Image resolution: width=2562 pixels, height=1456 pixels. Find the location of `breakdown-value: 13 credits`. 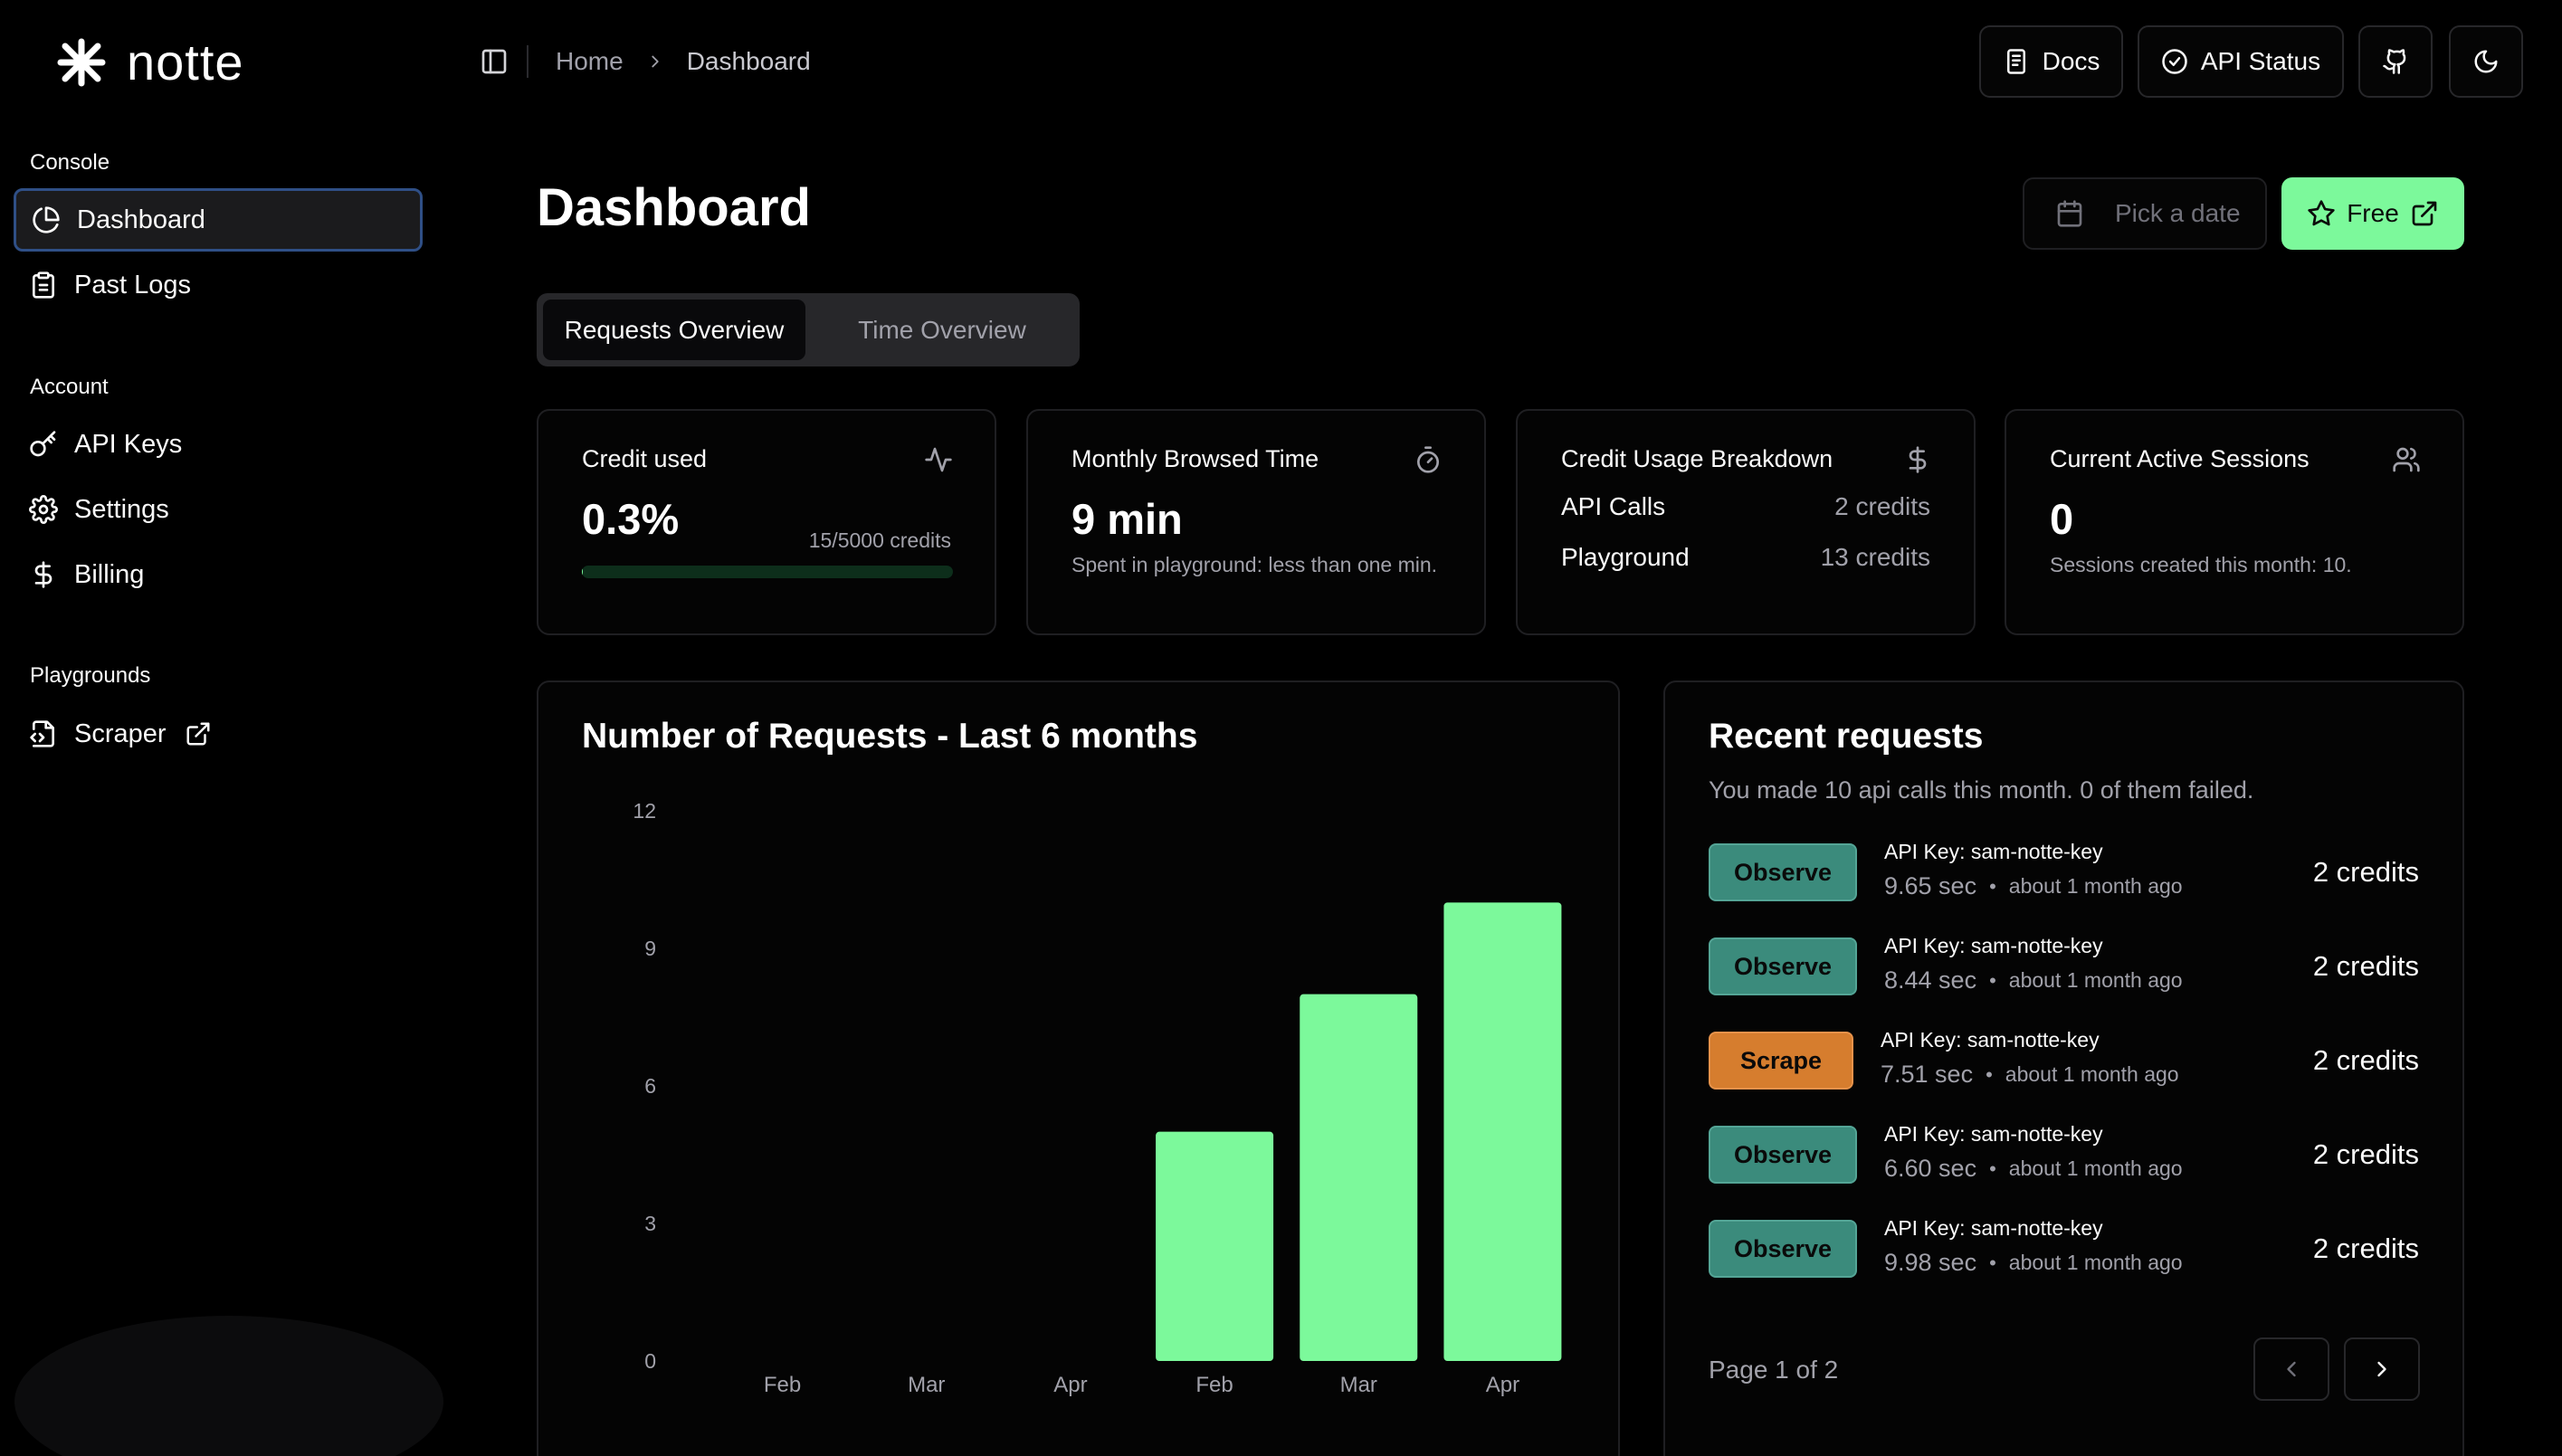

breakdown-value: 13 credits is located at coordinates (1875, 557).